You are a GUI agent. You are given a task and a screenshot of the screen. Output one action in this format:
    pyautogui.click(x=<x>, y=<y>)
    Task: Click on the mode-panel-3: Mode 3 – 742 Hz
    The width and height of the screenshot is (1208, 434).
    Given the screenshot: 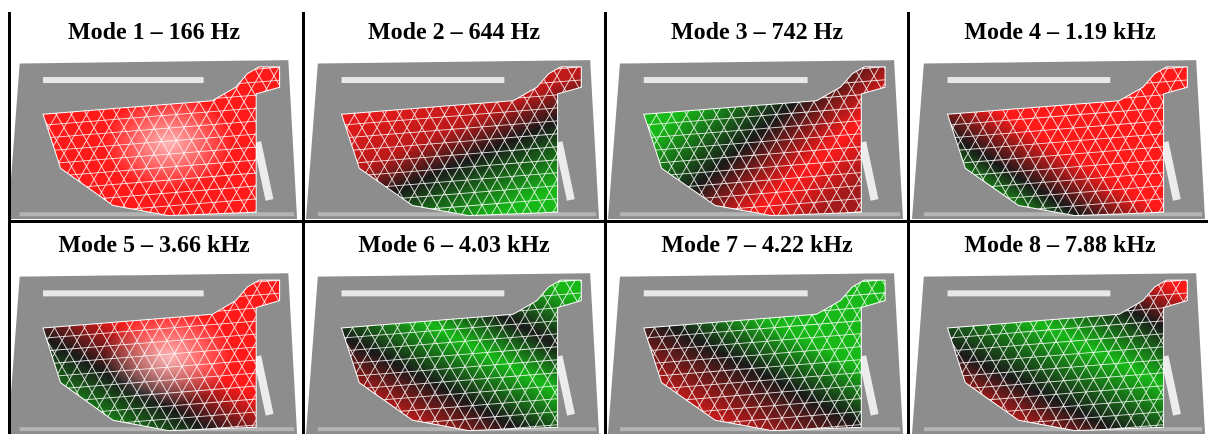 What is the action you would take?
    pyautogui.click(x=757, y=115)
    